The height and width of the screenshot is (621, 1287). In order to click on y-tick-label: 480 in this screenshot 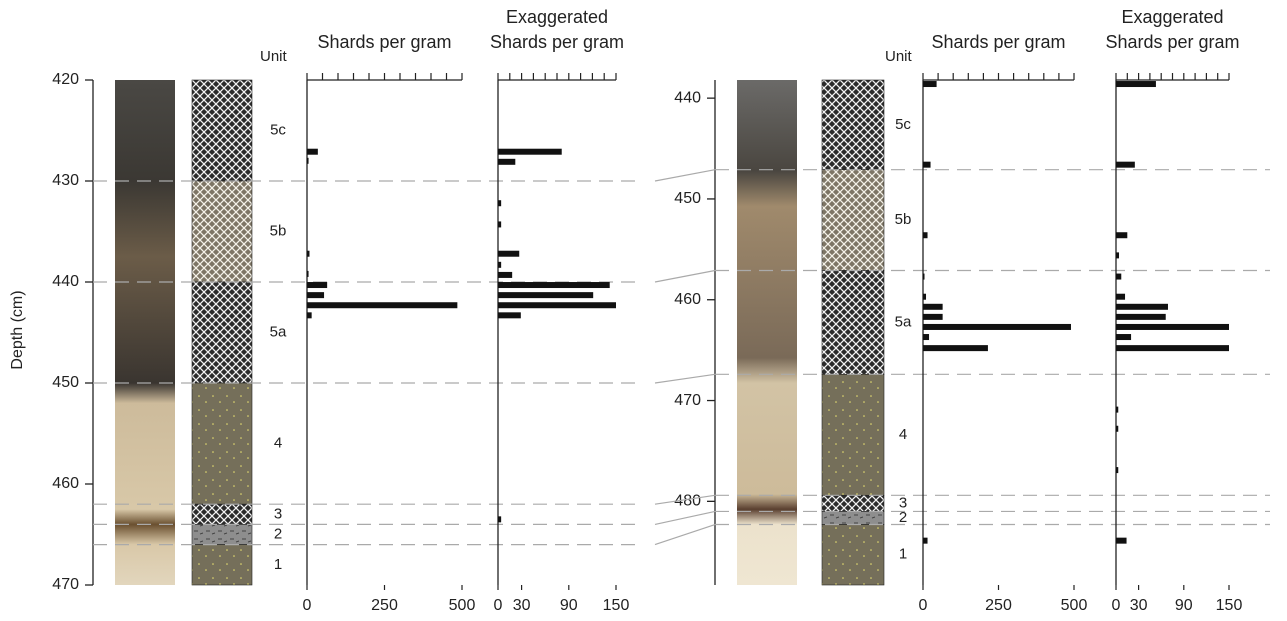, I will do `click(687, 501)`.